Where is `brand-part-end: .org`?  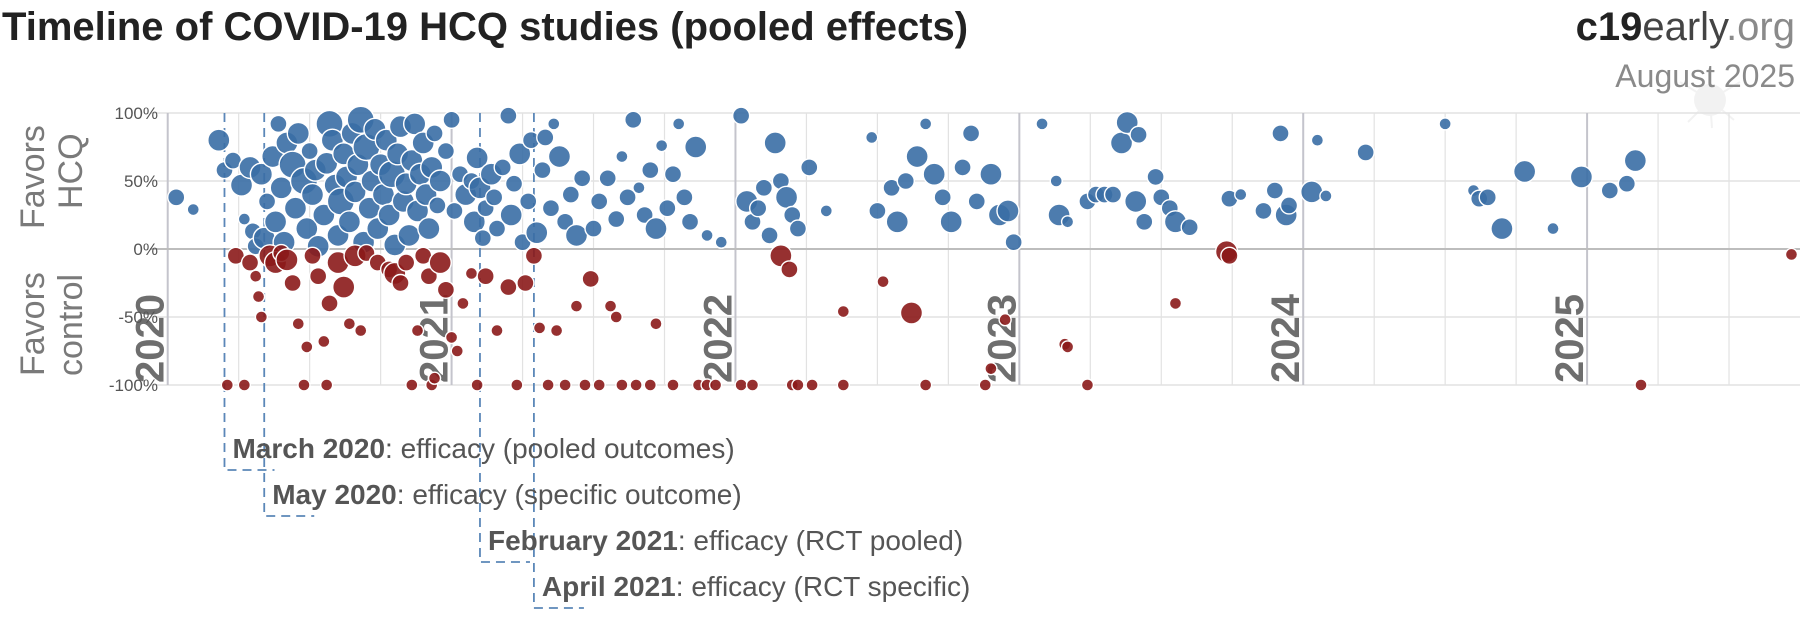
brand-part-end: .org is located at coordinates (1760, 27).